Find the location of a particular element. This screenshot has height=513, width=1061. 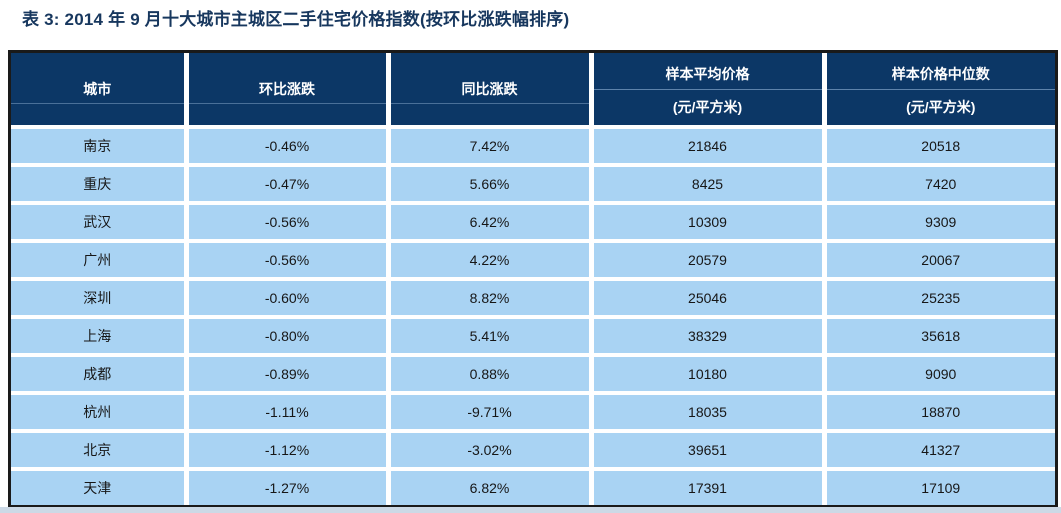

cell-avg-price: 10180 is located at coordinates (709, 375).